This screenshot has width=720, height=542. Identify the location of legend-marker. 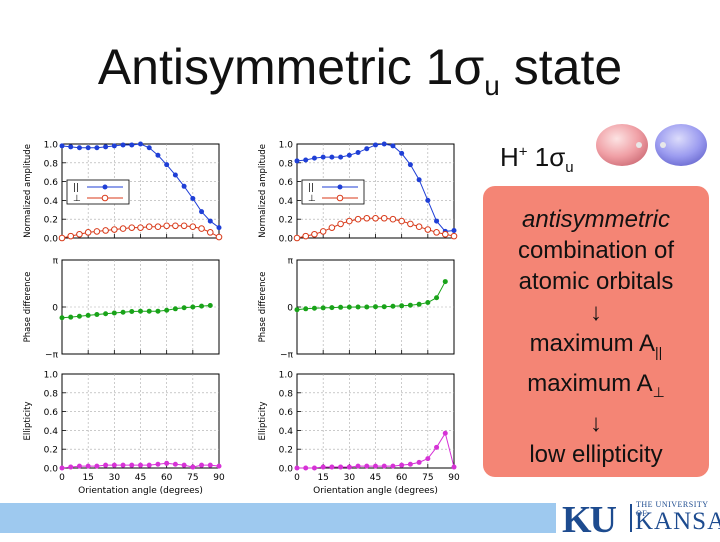
(105, 187).